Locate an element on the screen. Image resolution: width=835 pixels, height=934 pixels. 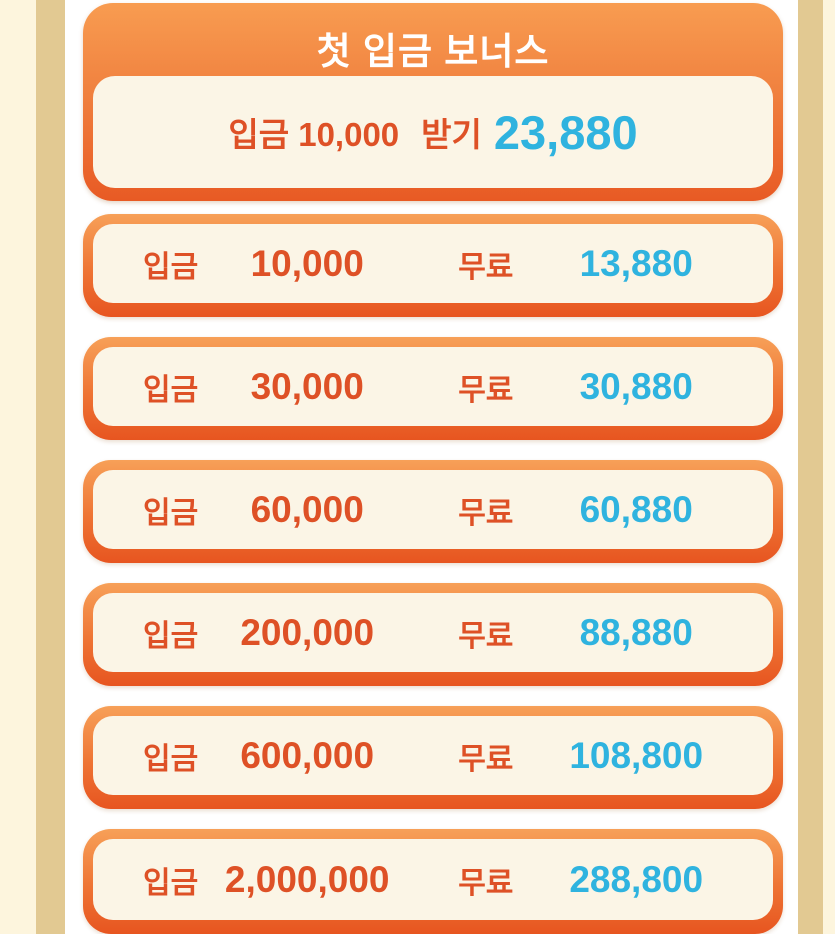
deposit-tier-row: 입금 200,000 무료 88,880 is located at coordinates (433, 634).